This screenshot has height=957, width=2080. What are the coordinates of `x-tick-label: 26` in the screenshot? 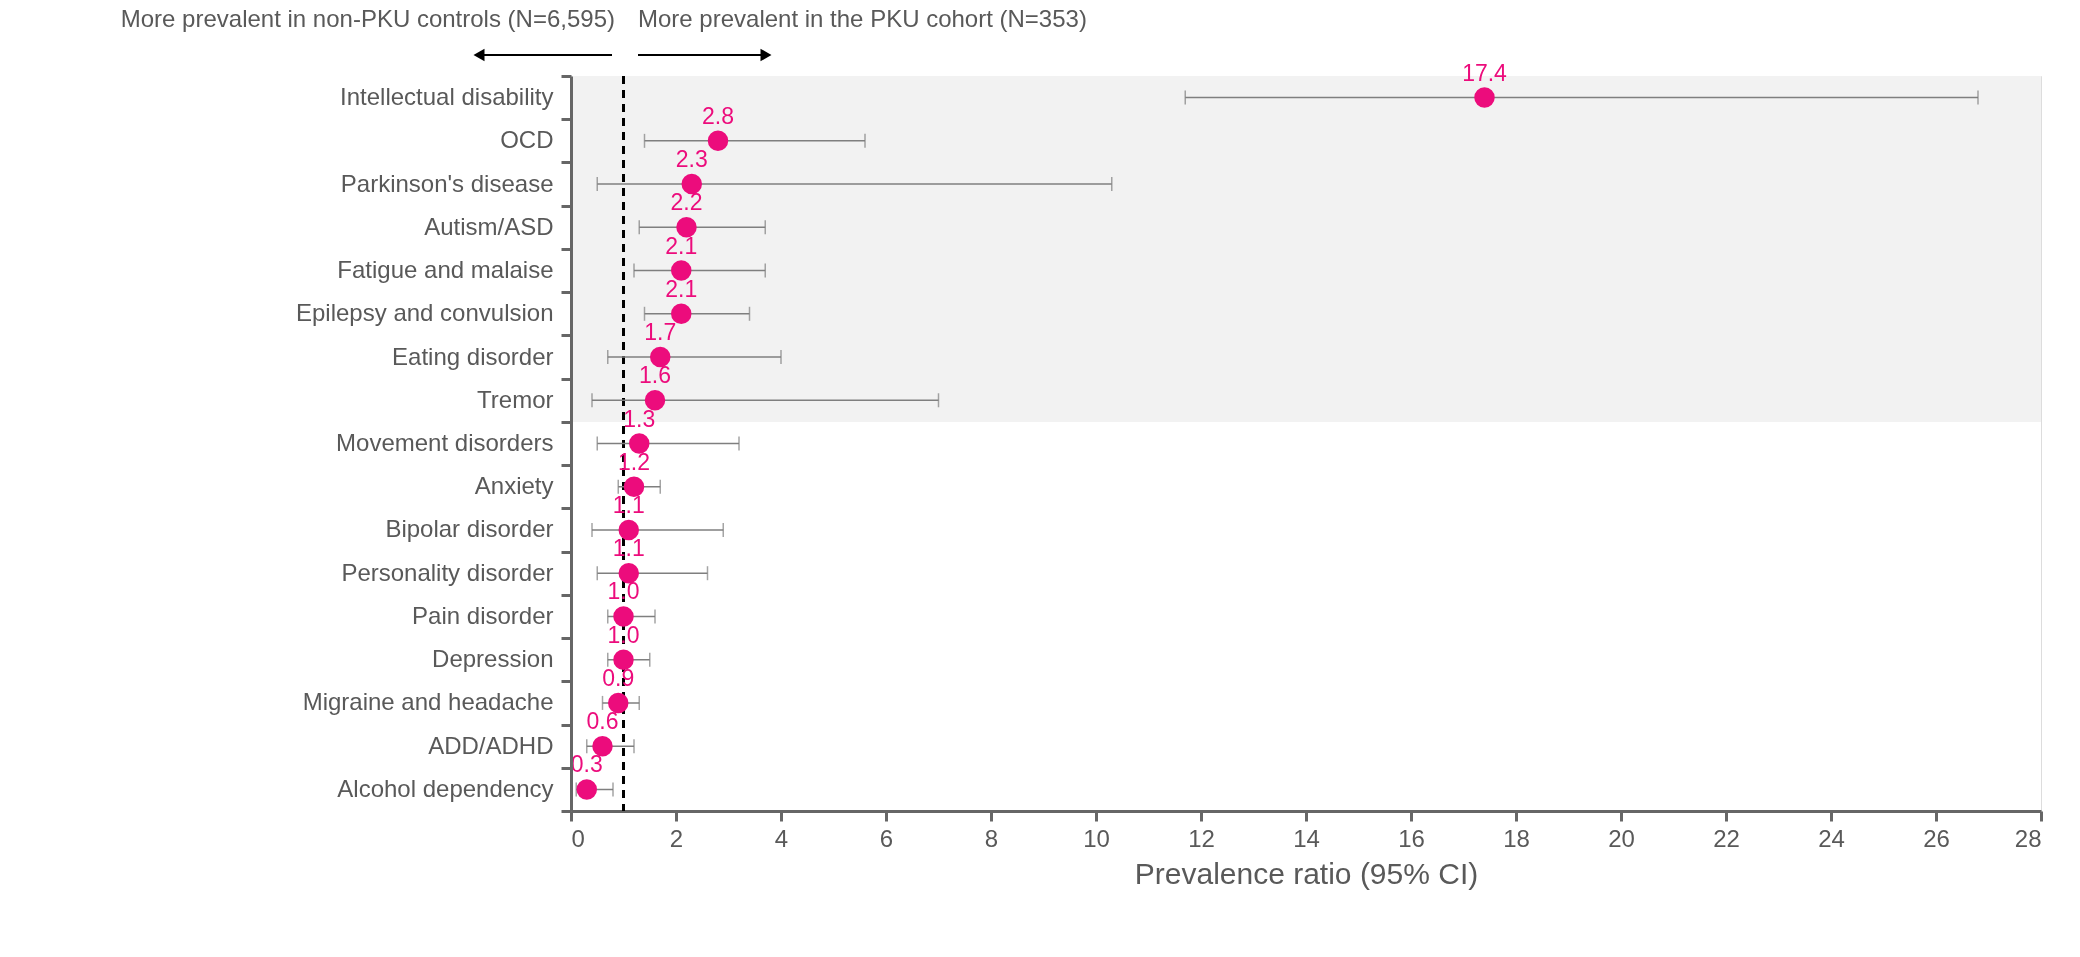 It's located at (1936, 838).